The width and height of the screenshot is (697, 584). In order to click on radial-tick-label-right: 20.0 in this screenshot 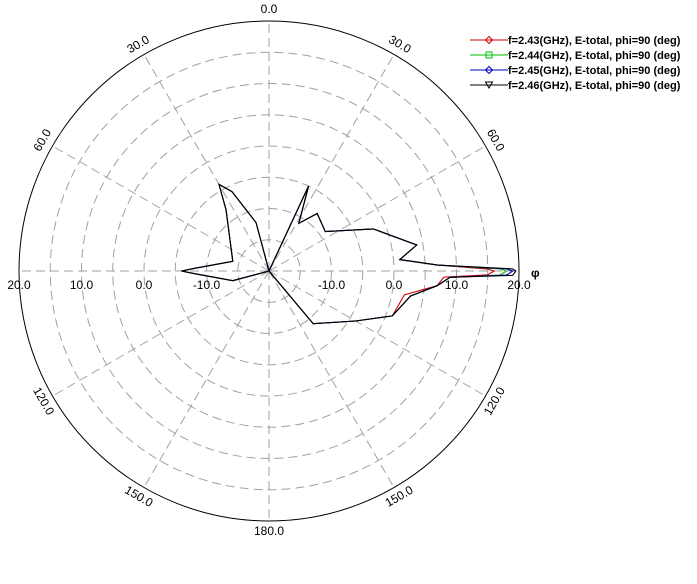, I will do `click(519, 285)`.